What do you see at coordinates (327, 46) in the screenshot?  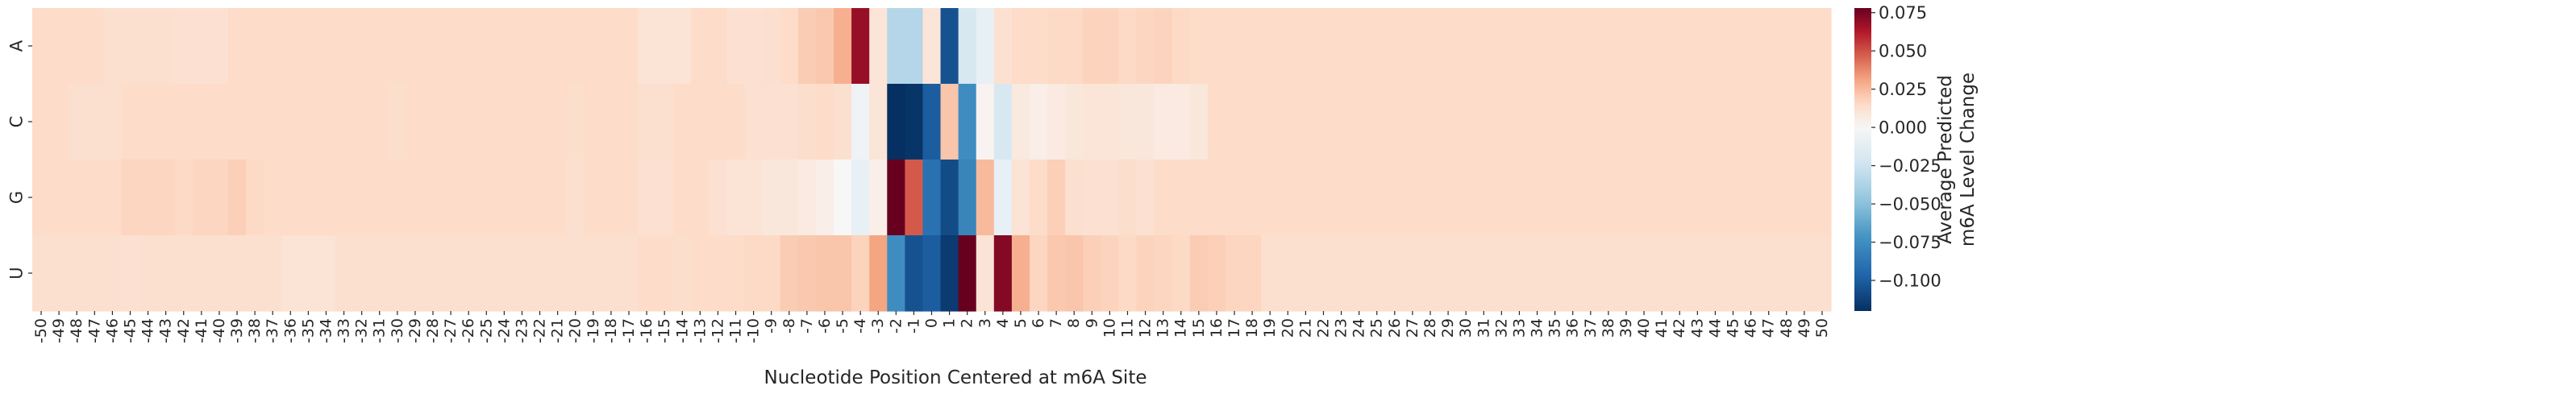 I see `heatmap-cell-A--34` at bounding box center [327, 46].